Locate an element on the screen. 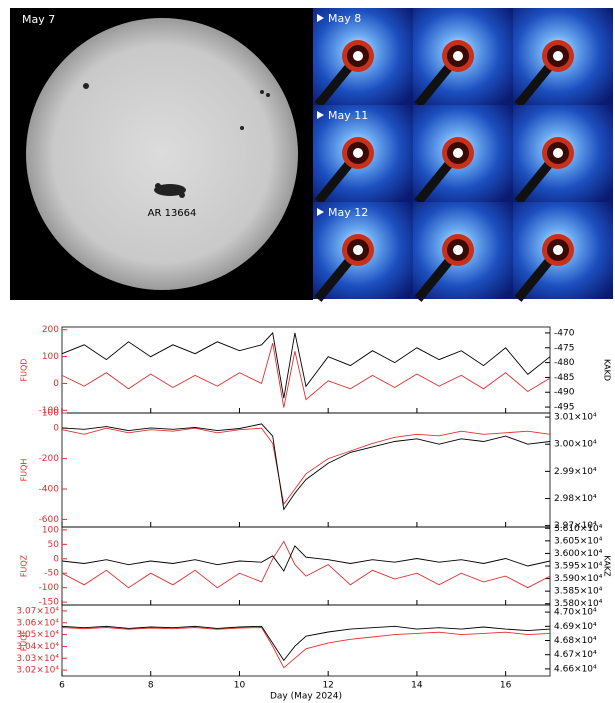  y2-tick-label: -495 is located at coordinates (564, 408).